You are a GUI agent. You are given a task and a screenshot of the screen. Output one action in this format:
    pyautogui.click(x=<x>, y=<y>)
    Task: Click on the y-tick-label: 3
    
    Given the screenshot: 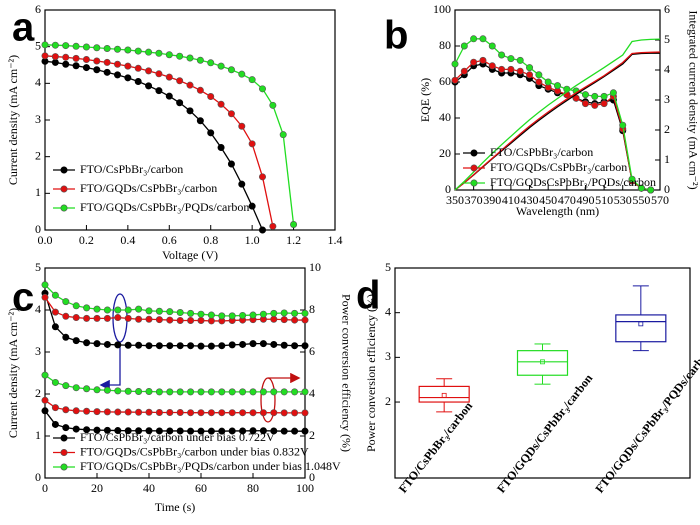 What is the action you would take?
    pyautogui.click(x=388, y=356)
    